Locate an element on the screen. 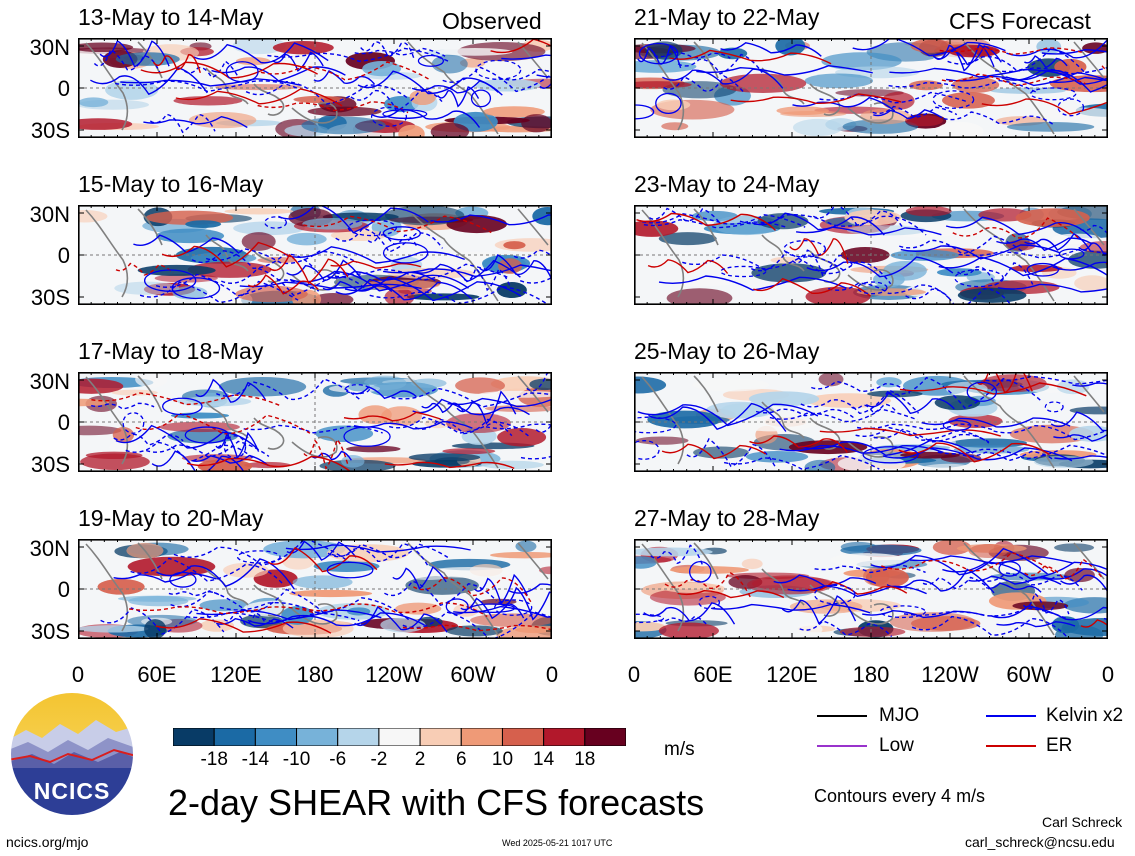 The width and height of the screenshot is (1135, 856). lon-label: 180 is located at coordinates (315, 674).